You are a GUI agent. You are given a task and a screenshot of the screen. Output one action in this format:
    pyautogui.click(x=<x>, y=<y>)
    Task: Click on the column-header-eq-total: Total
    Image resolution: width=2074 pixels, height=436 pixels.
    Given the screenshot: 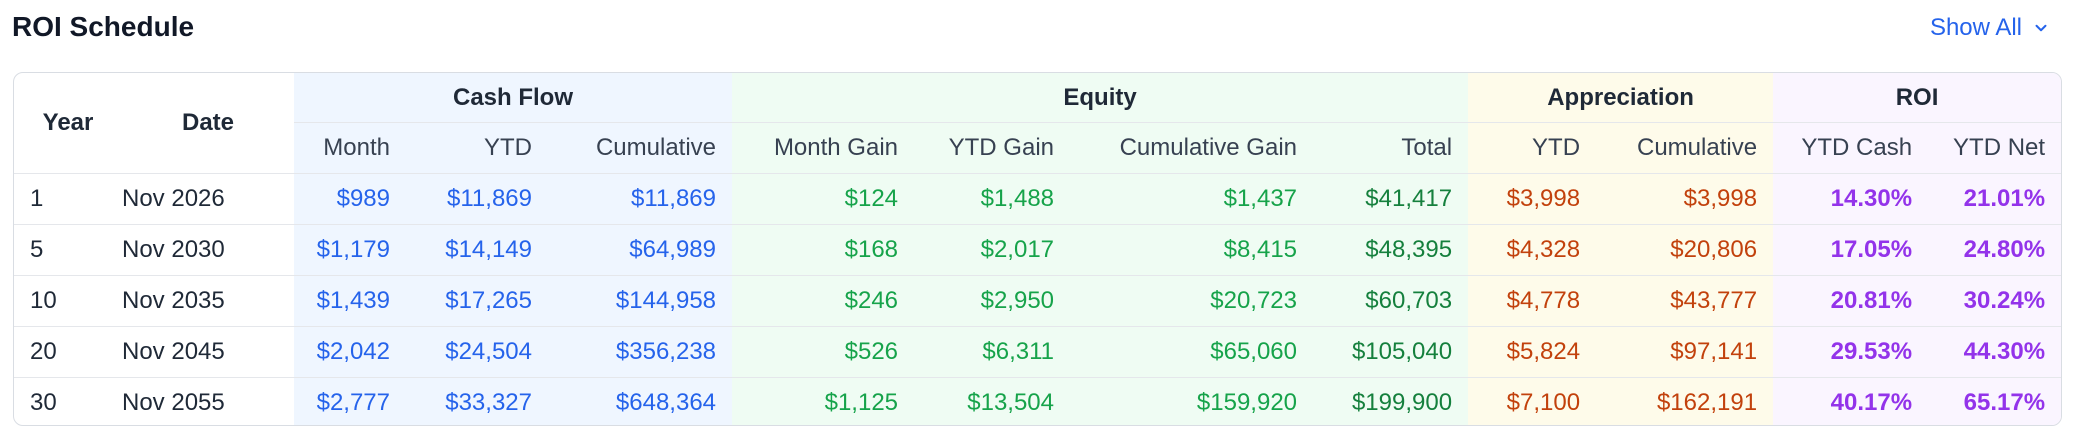 What is the action you would take?
    pyautogui.click(x=1391, y=148)
    